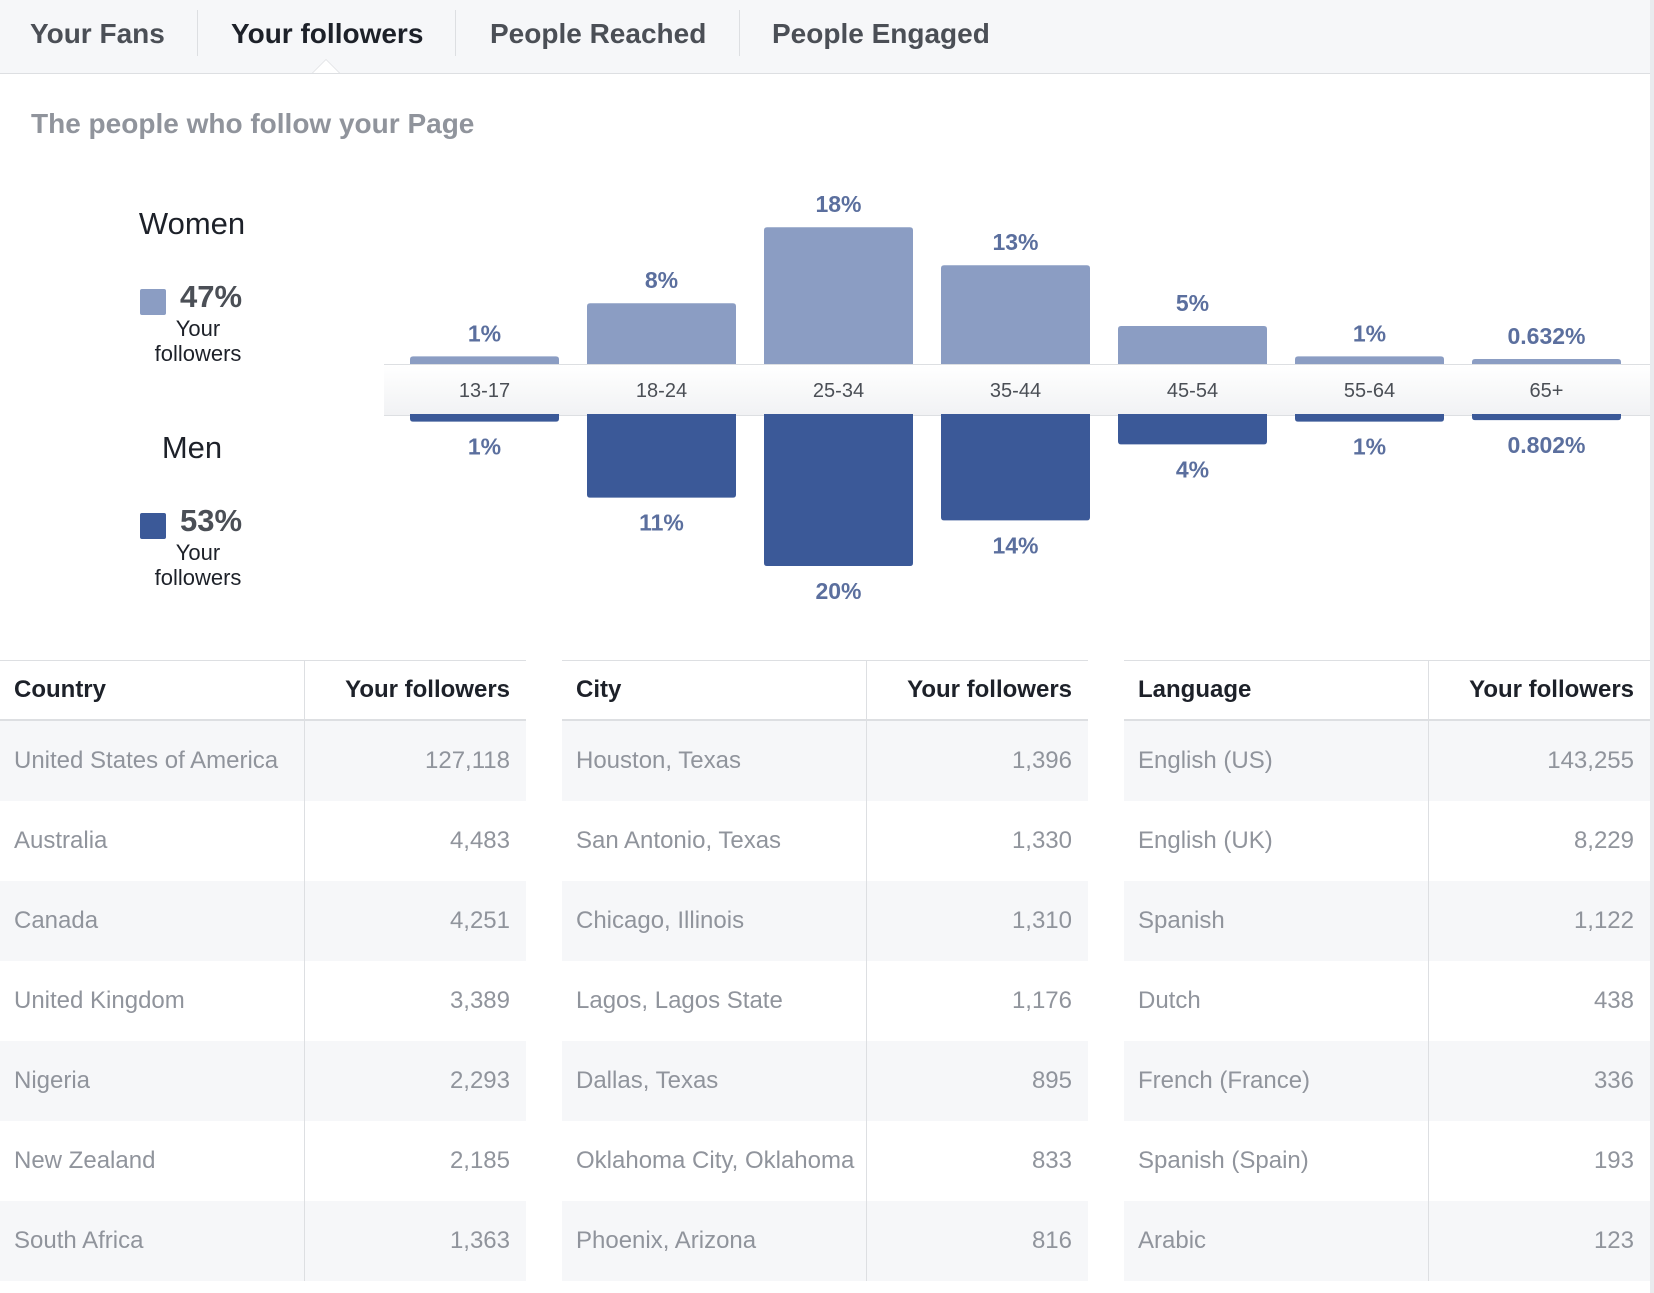  I want to click on row-value: 143,255, so click(1590, 760).